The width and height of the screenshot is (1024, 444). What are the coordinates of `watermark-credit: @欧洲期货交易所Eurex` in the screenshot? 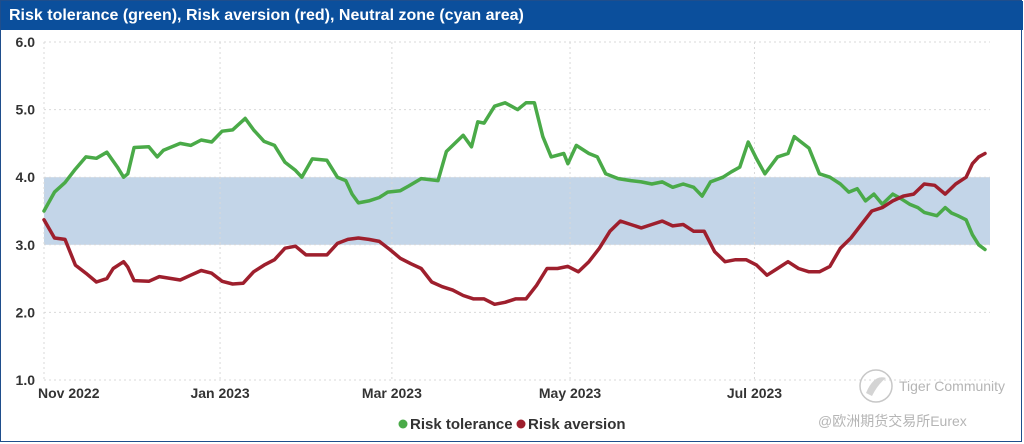 It's located at (892, 421).